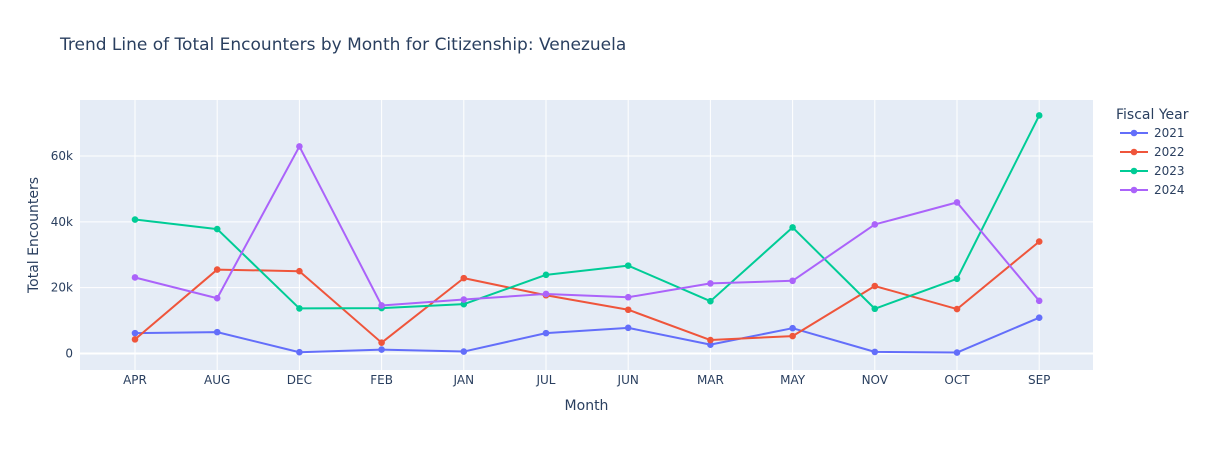 The image size is (1205, 450). Describe the element at coordinates (1152, 133) in the screenshot. I see `legend-item-2021: 2021` at that location.